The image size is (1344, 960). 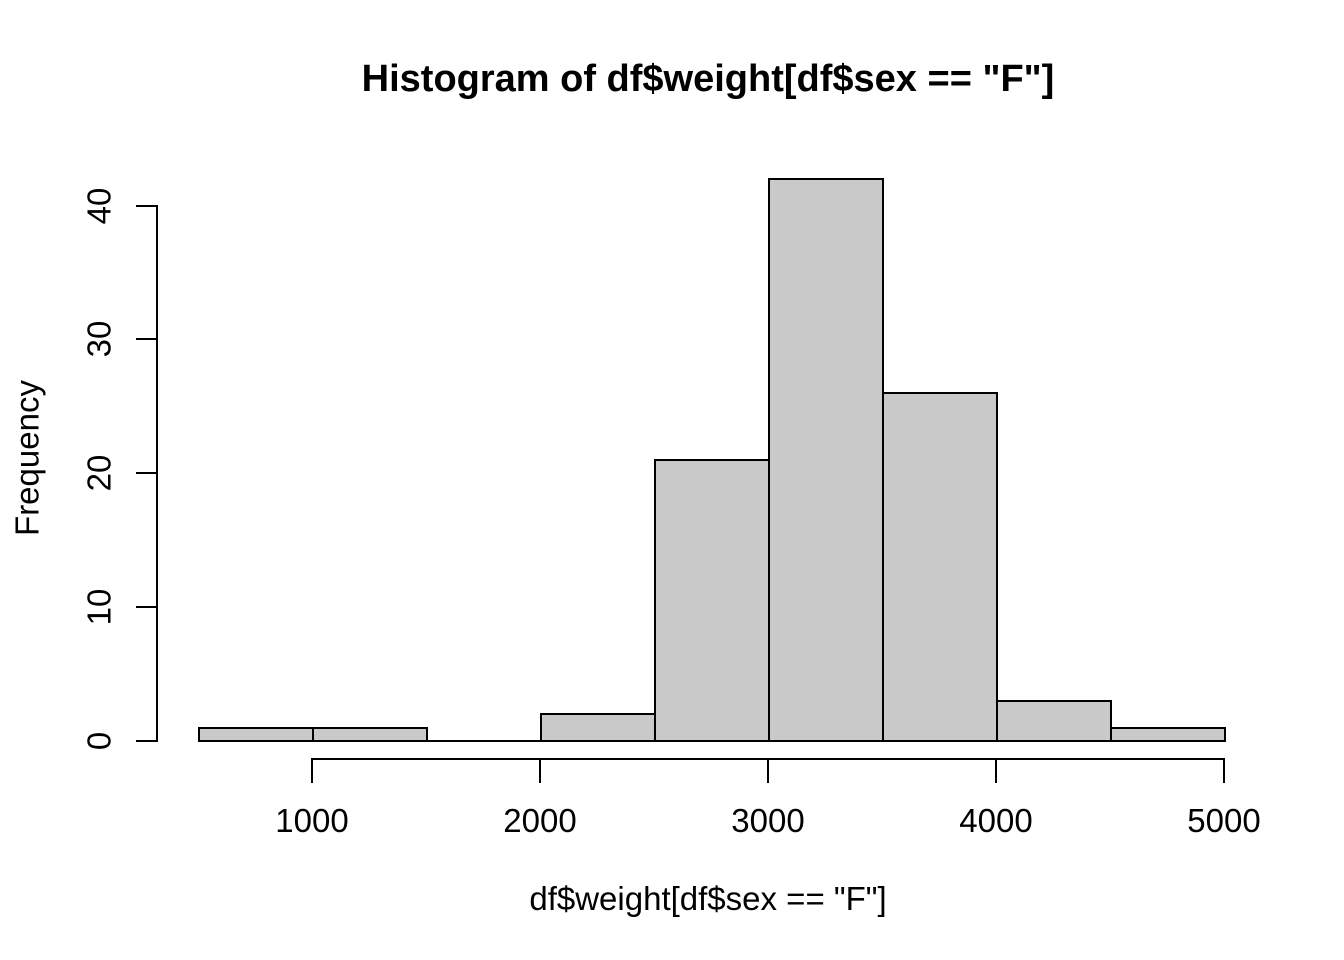 What do you see at coordinates (768, 820) in the screenshot?
I see `x-tick-label: 3000` at bounding box center [768, 820].